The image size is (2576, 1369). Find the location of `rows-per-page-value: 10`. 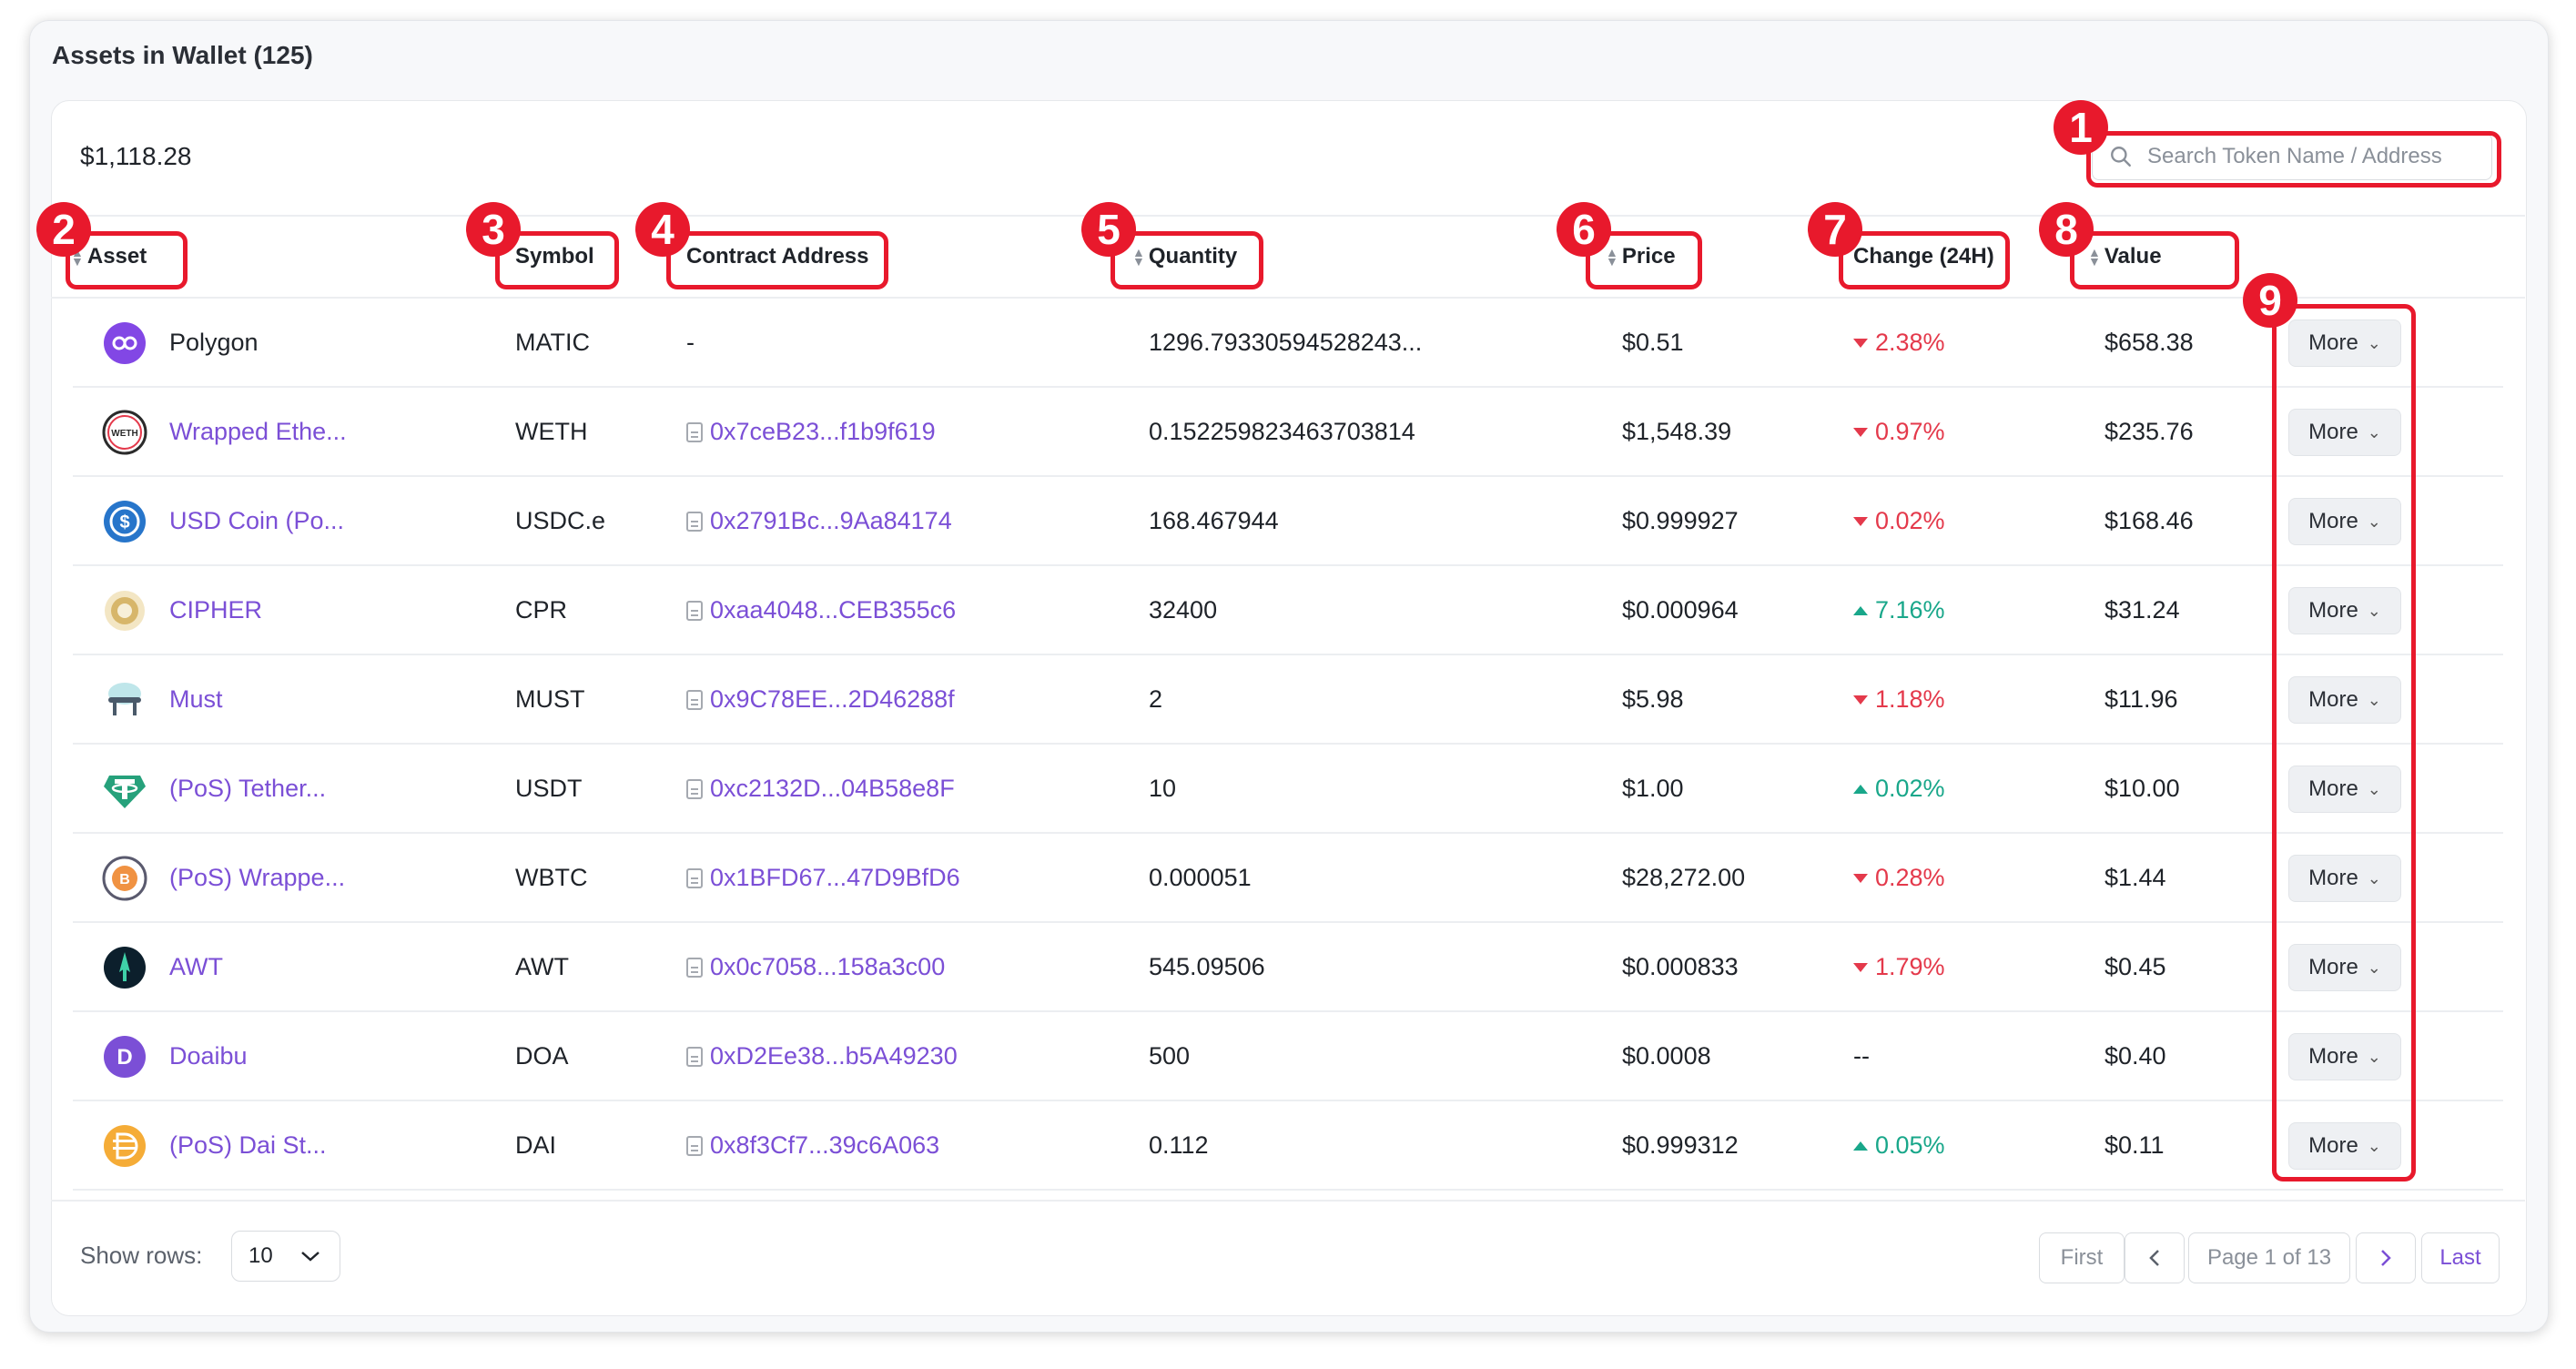

rows-per-page-value: 10 is located at coordinates (260, 1255).